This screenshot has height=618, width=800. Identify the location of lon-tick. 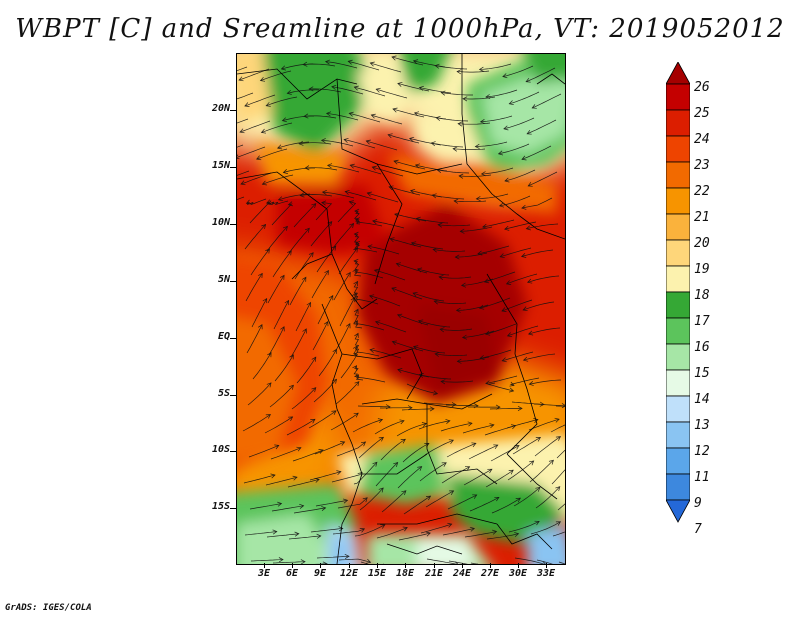
(349, 565).